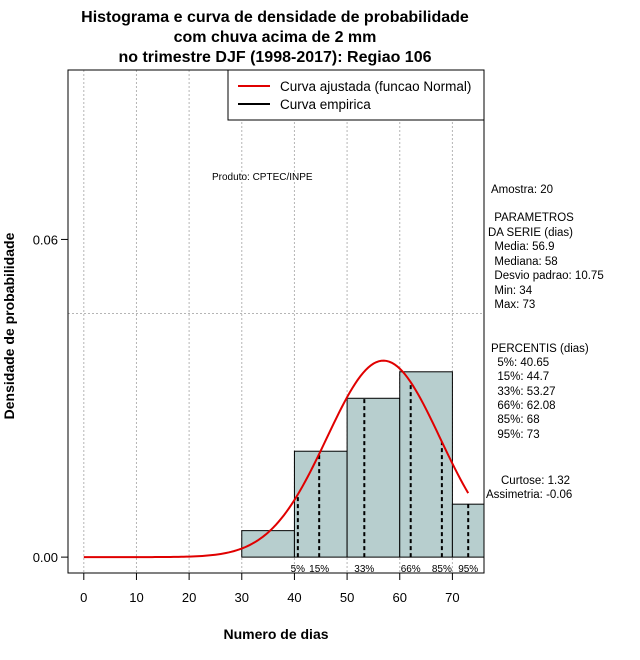  What do you see at coordinates (294, 597) in the screenshot?
I see `x-tick-label: 40` at bounding box center [294, 597].